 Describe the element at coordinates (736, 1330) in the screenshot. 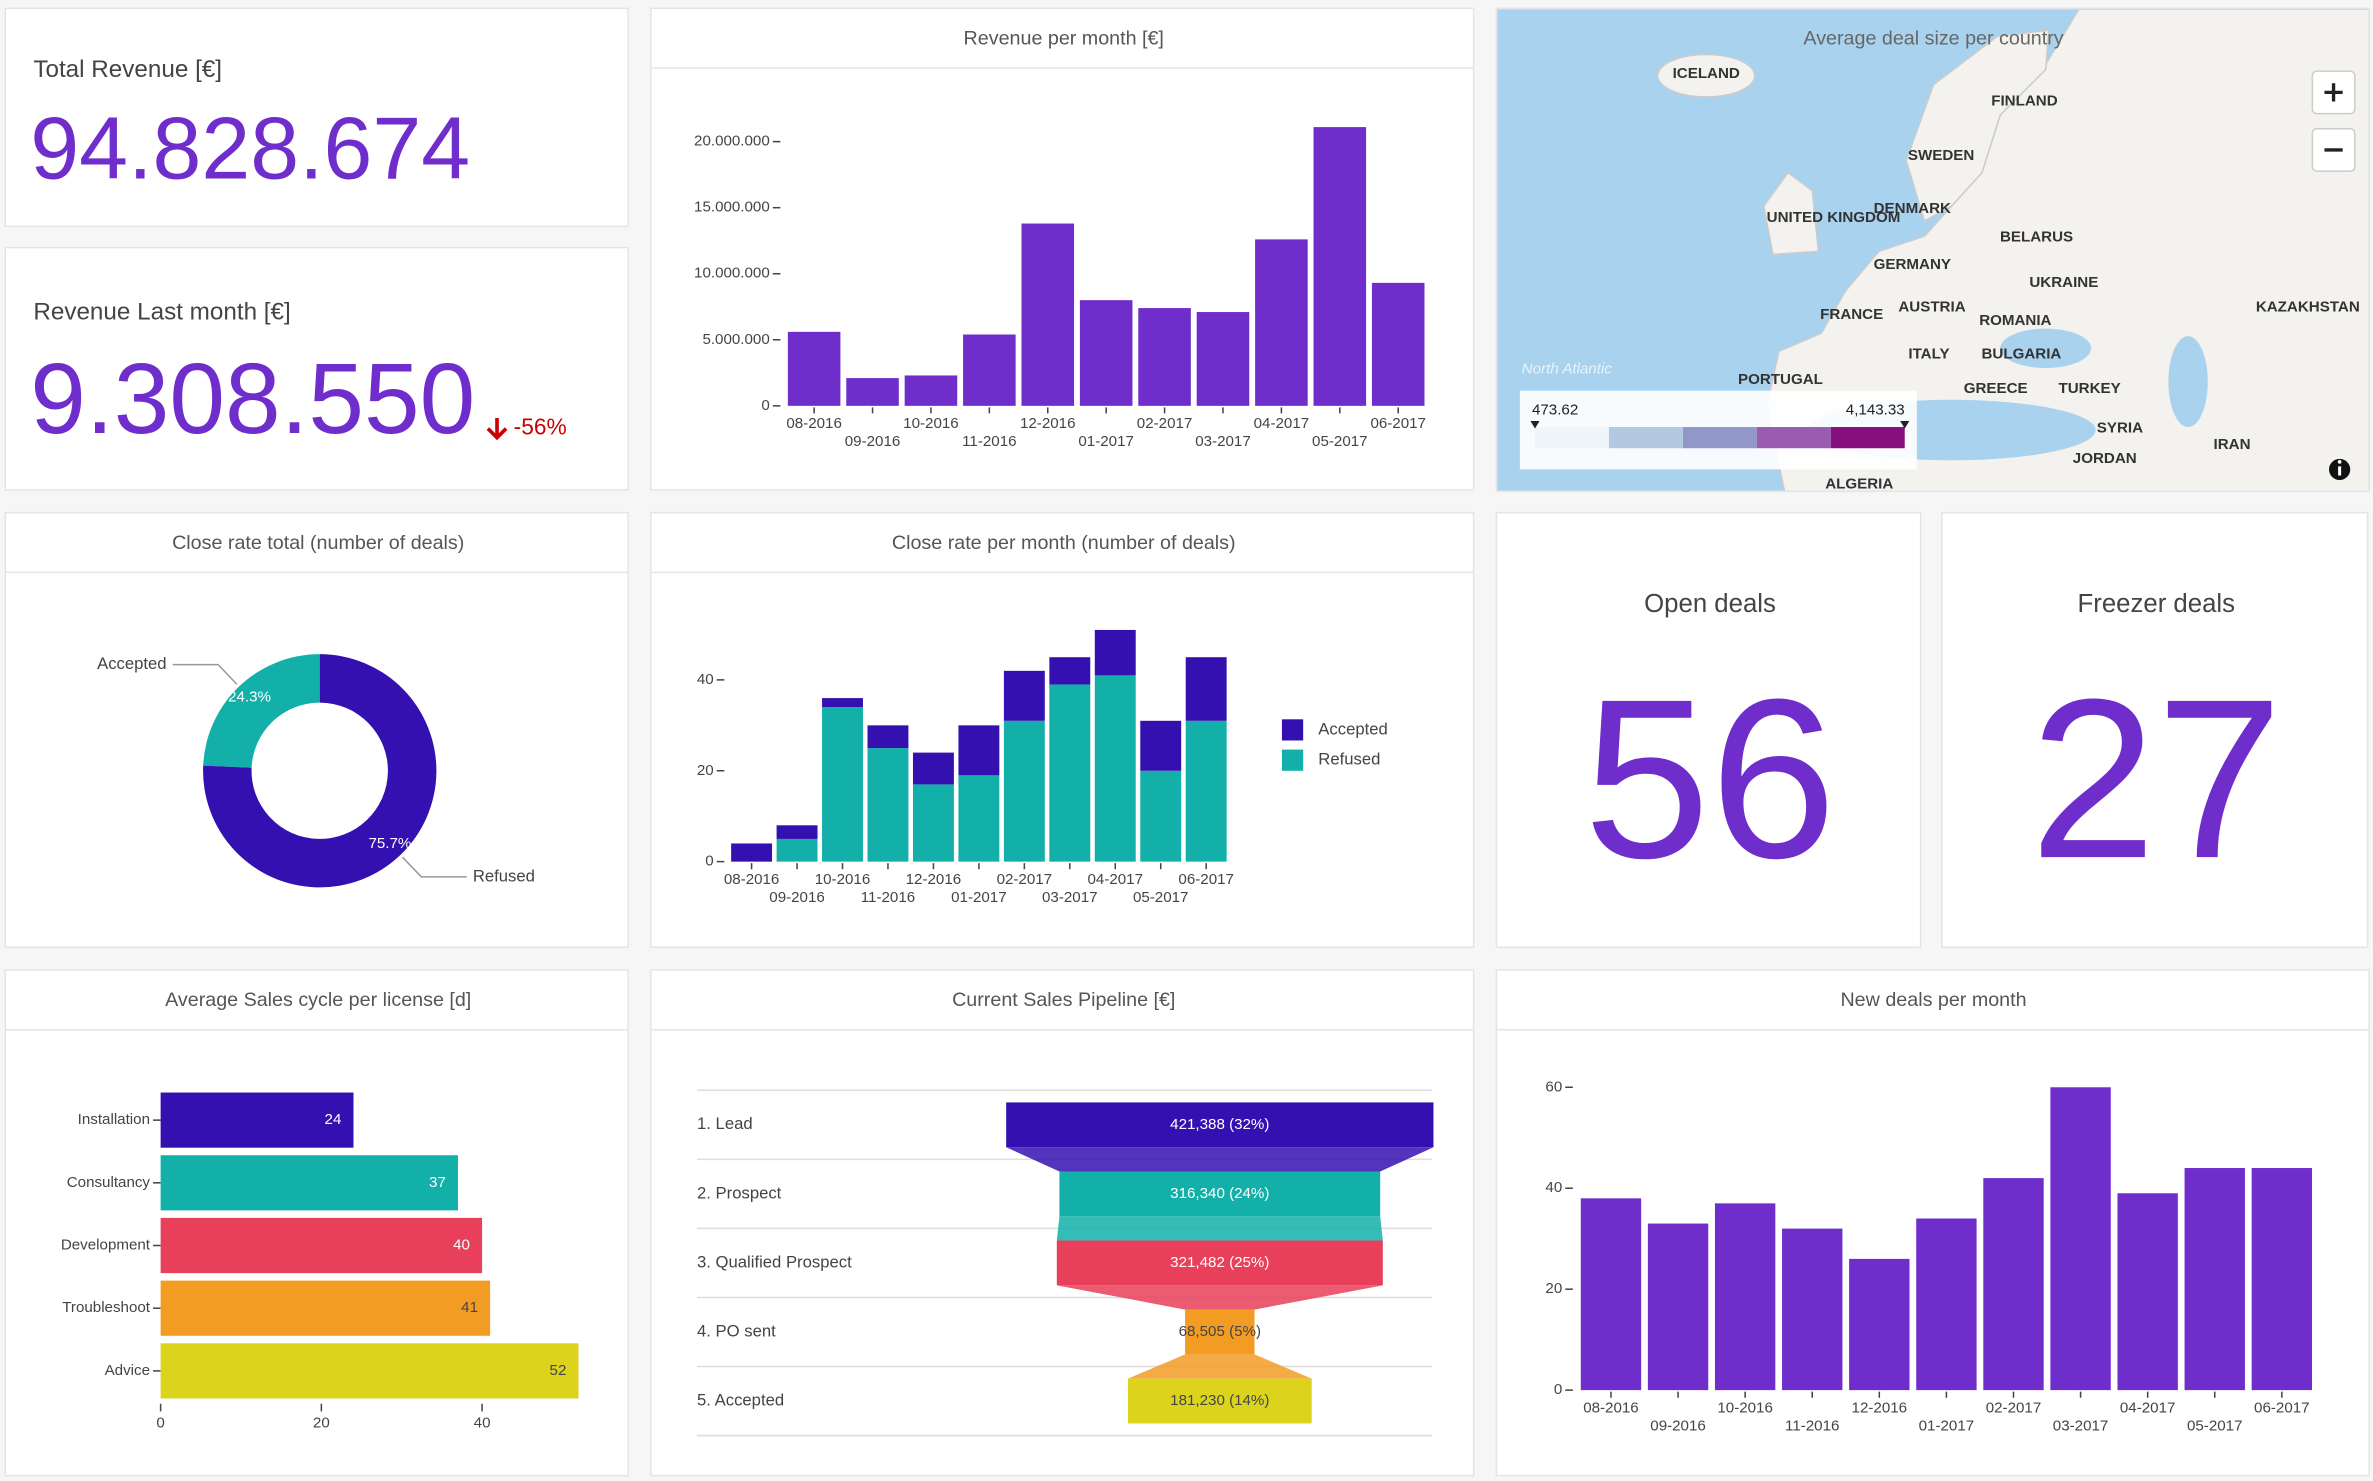

I see `stage-label: 4. PO sent` at that location.